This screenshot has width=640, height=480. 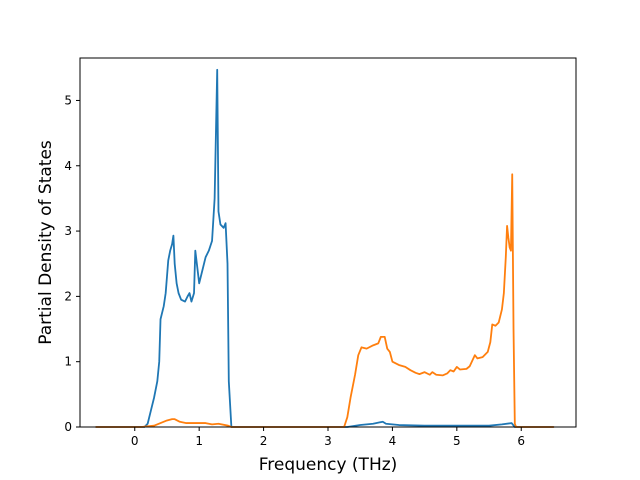 I want to click on y-tick-label: 3, so click(x=68, y=231).